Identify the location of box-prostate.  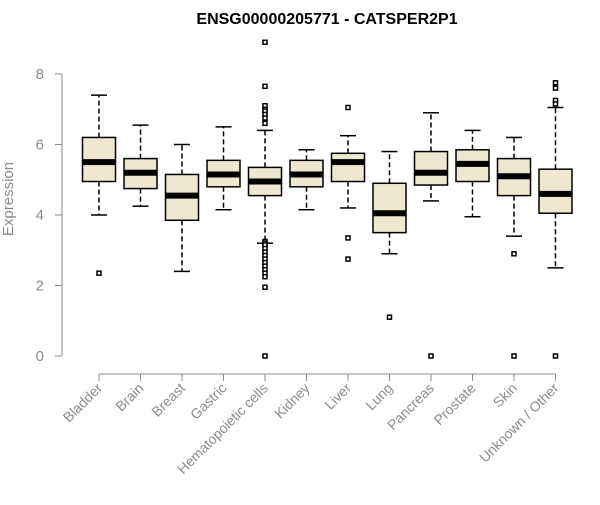
(472, 173).